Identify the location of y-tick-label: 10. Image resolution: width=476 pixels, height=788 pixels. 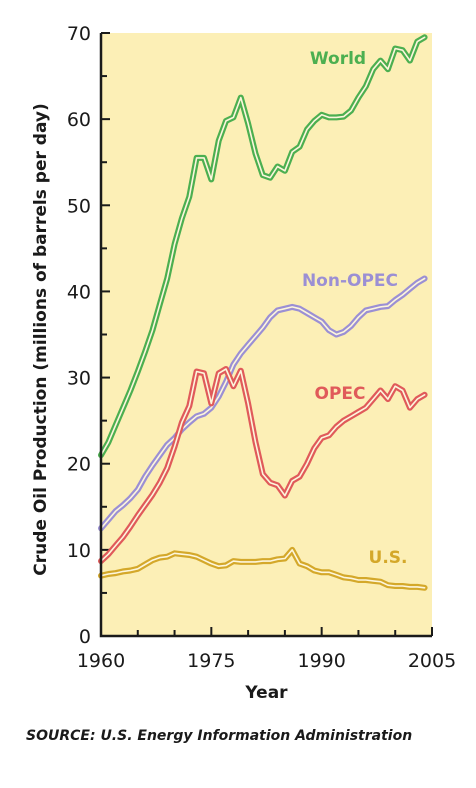
(79, 551).